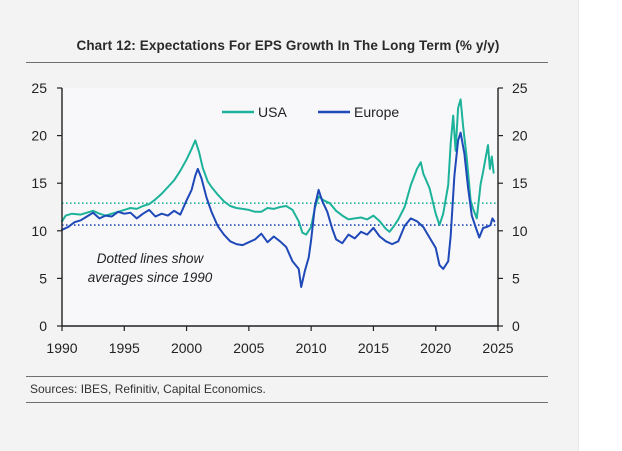  What do you see at coordinates (497, 348) in the screenshot?
I see `x-tick-label-2025: 2025` at bounding box center [497, 348].